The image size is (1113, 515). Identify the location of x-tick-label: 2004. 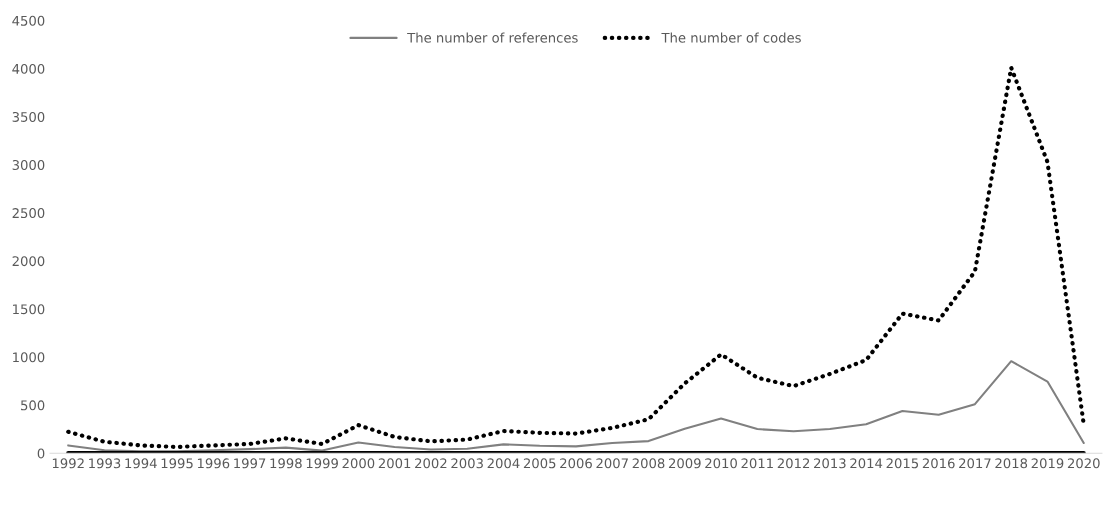
(503, 463).